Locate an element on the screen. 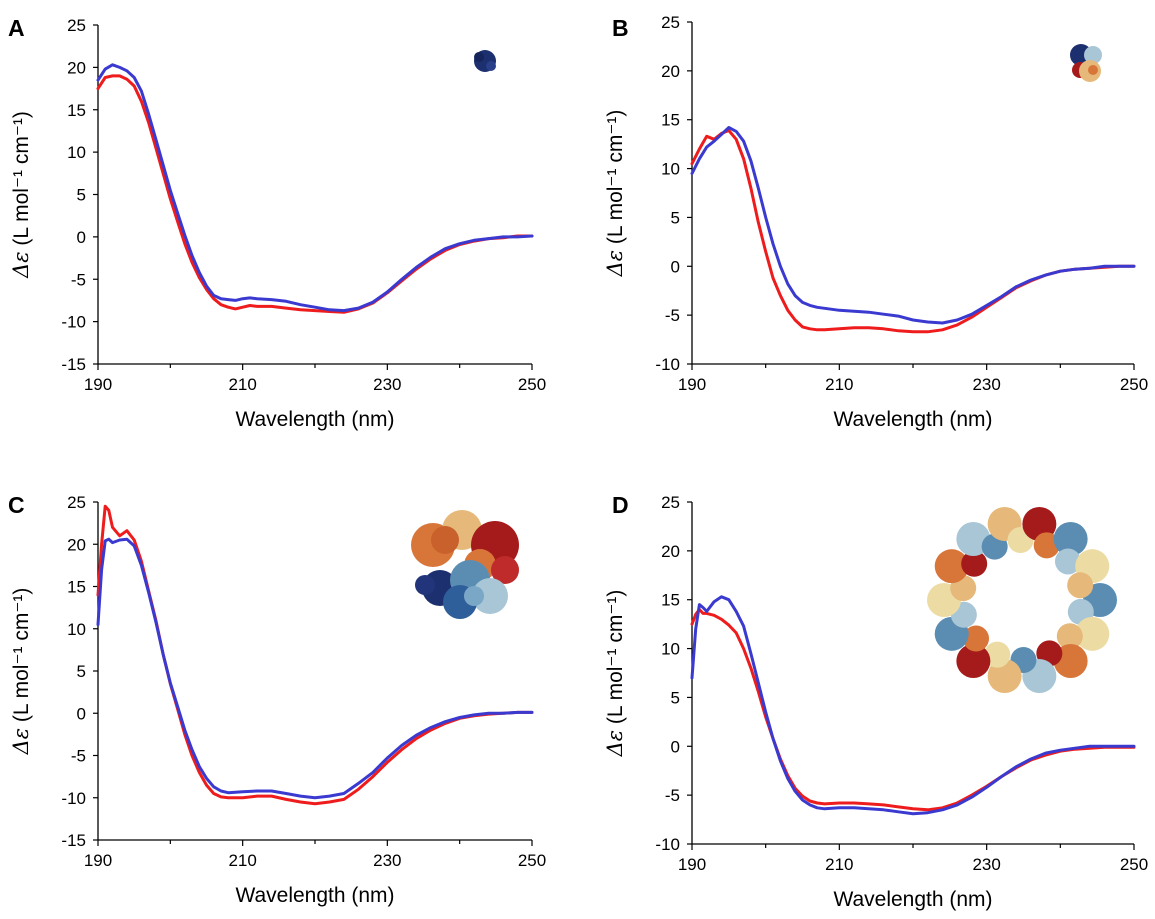 Image resolution: width=1155 pixels, height=919 pixels. tetrameric-protein-icon is located at coordinates (1086, 63).